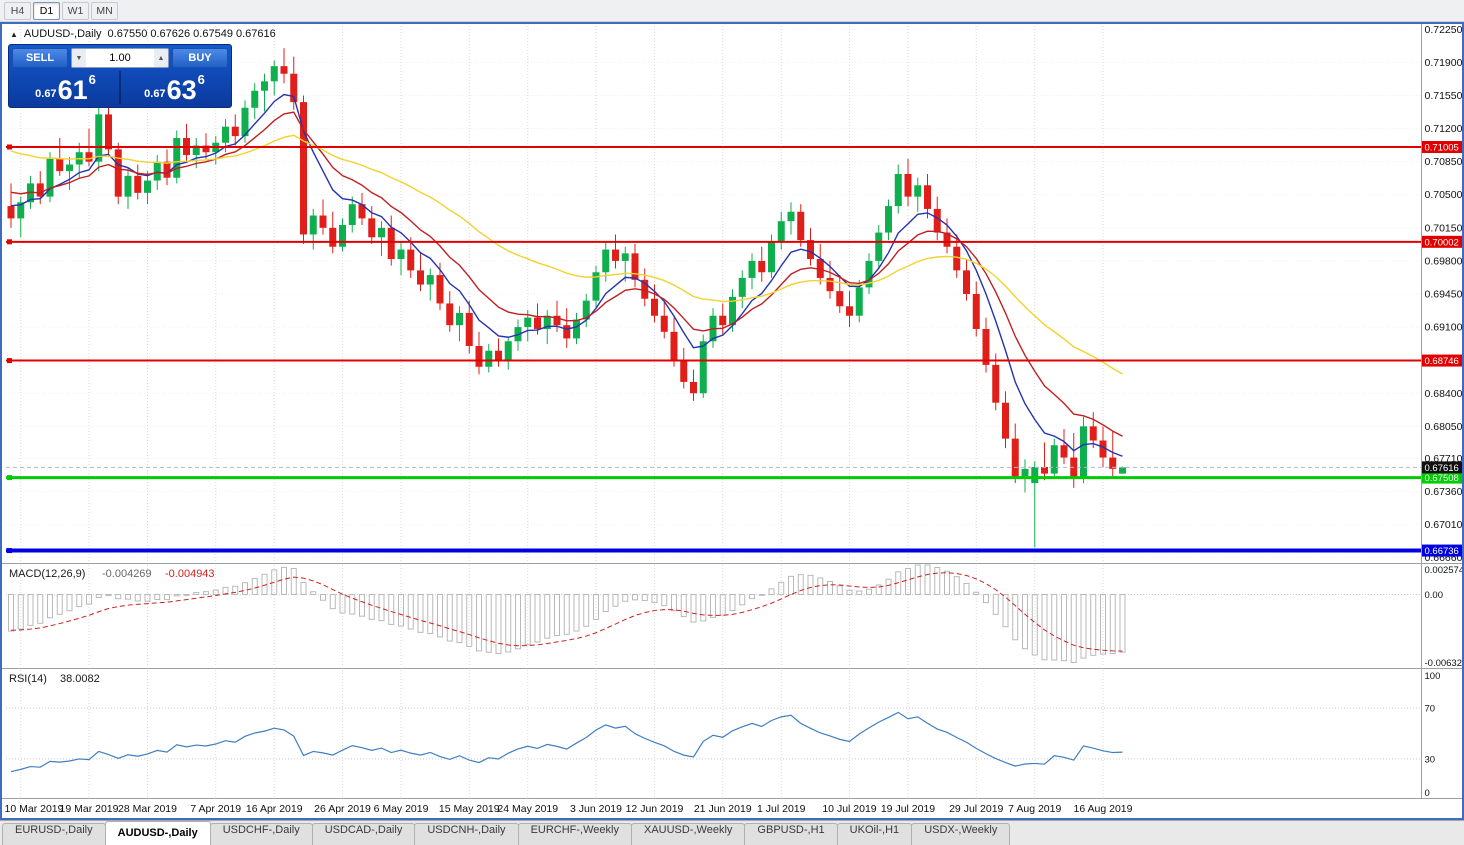  Describe the element at coordinates (92, 79) in the screenshot. I see `sell-price-pip-digit: 6` at that location.